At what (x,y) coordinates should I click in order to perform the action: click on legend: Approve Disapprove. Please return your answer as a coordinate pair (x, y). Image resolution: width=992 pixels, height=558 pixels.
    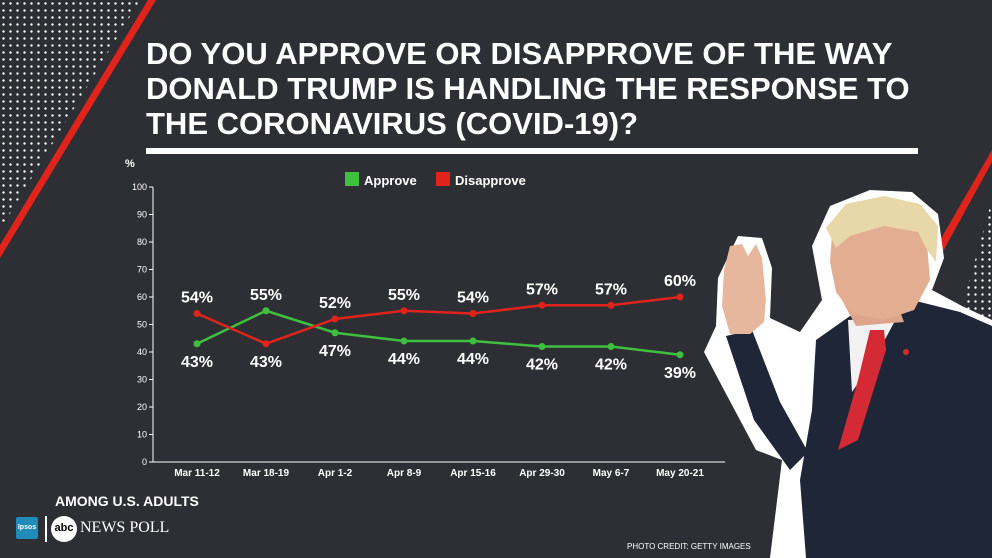
    Looking at the image, I should click on (435, 180).